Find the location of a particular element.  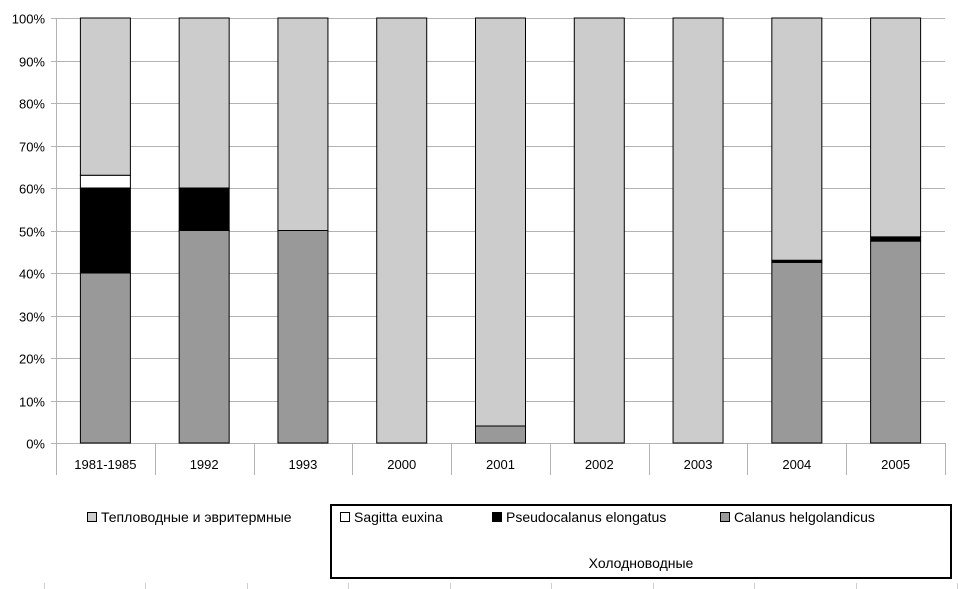

x-tick-label: 2003 is located at coordinates (698, 464).